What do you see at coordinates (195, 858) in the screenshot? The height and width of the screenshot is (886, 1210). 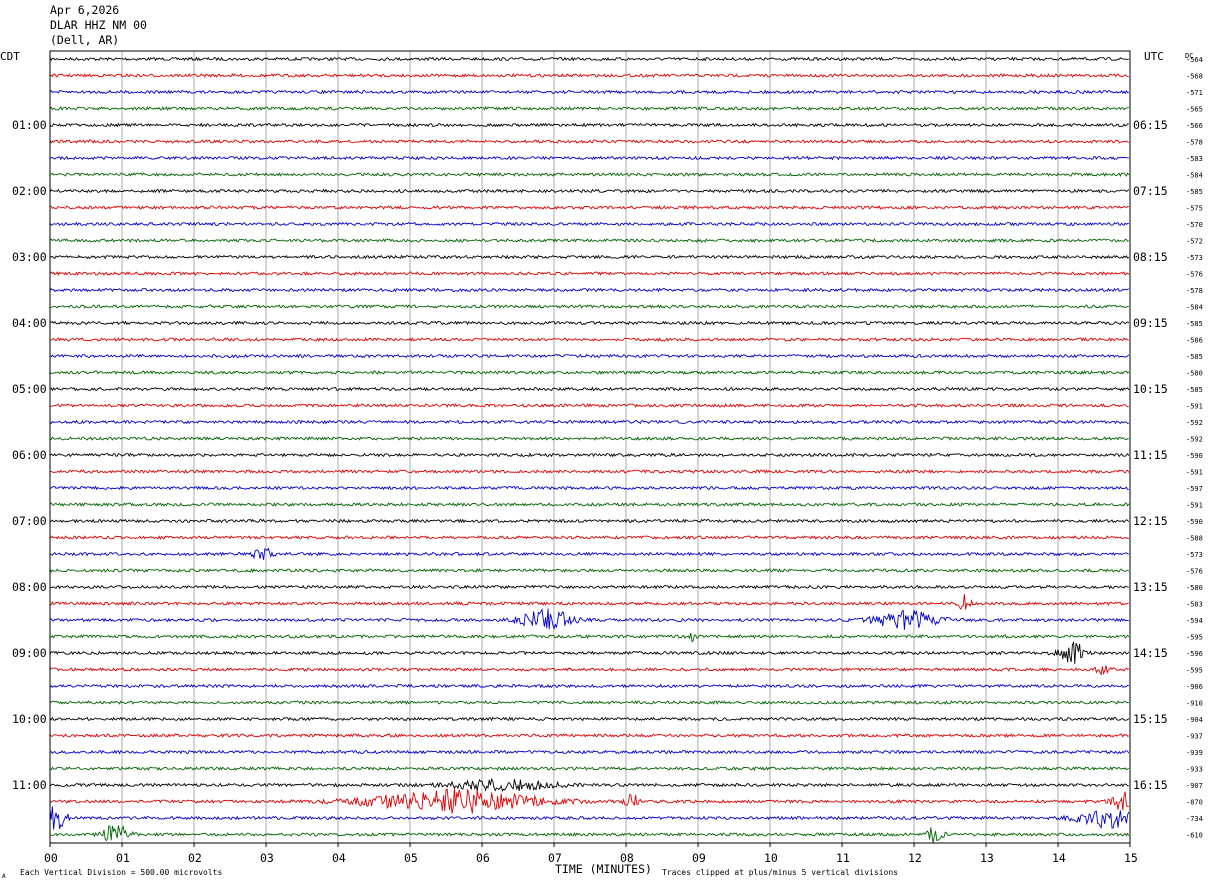 I see `x-tick-label: 02` at bounding box center [195, 858].